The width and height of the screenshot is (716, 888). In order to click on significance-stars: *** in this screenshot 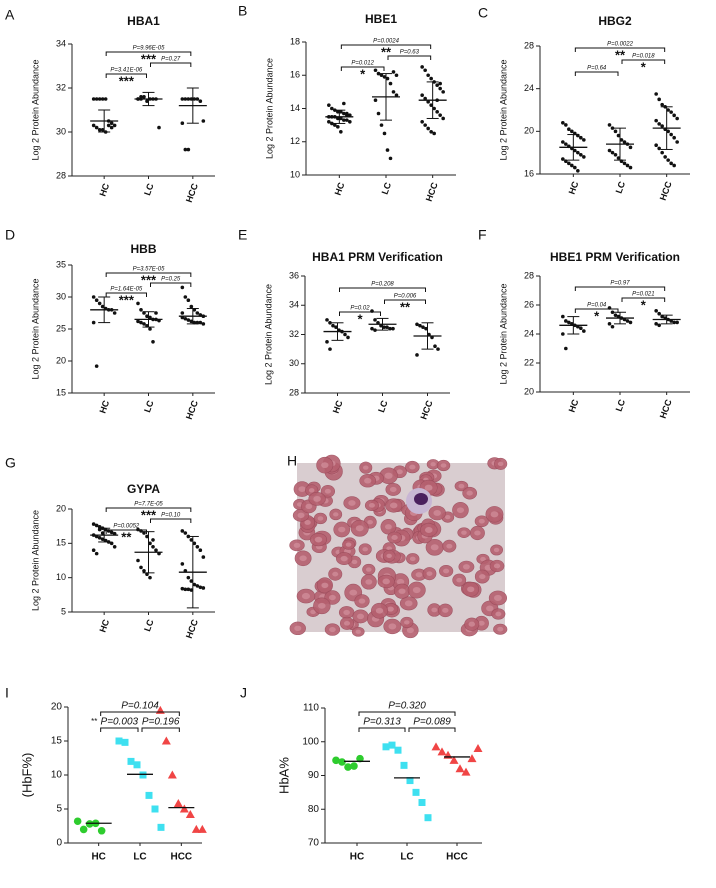, I will do `click(149, 58)`.